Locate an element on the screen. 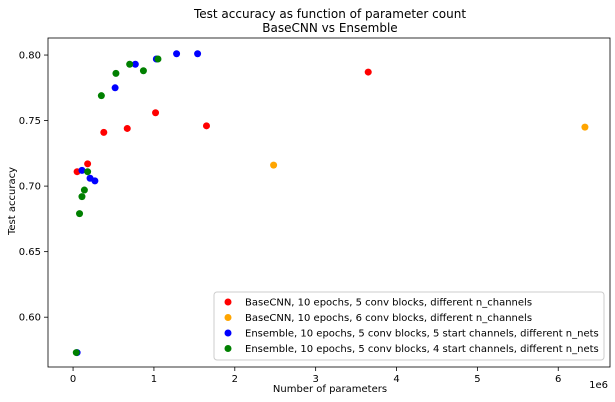  y-axis-label: Test accuracy is located at coordinates (12, 201).